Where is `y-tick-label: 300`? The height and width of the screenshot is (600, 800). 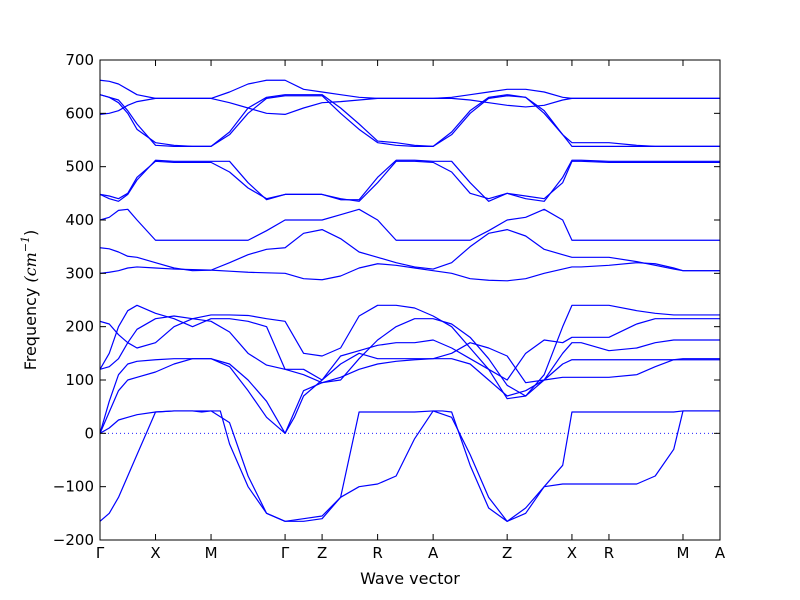 y-tick-label: 300 is located at coordinates (79, 273).